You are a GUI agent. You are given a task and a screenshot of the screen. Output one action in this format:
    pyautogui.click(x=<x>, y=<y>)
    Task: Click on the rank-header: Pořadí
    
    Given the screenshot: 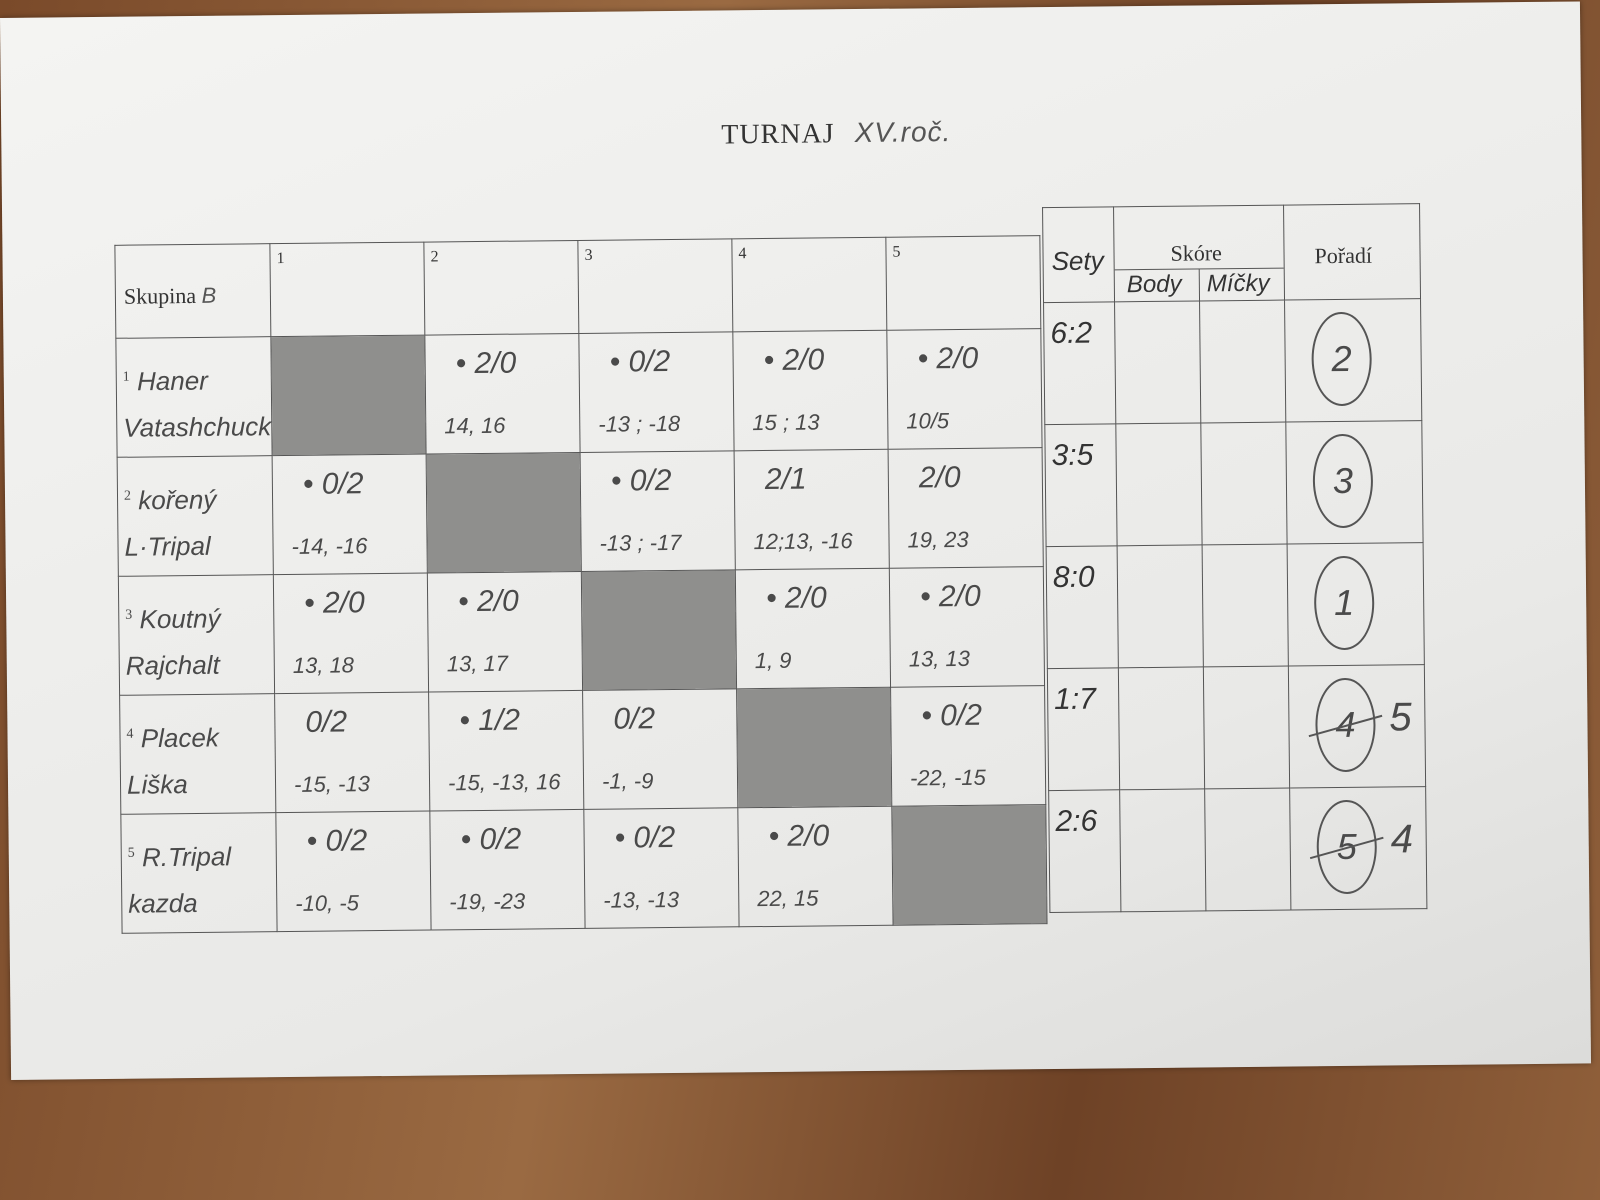 What is the action you would take?
    pyautogui.click(x=1352, y=252)
    